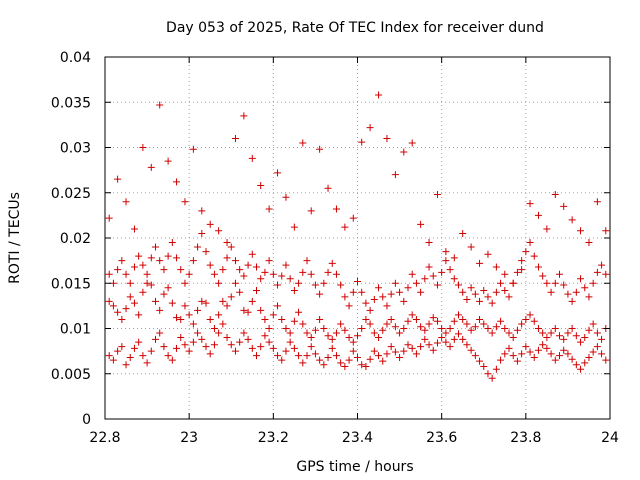  I want to click on y-tick-label: 0.01, so click(75, 330).